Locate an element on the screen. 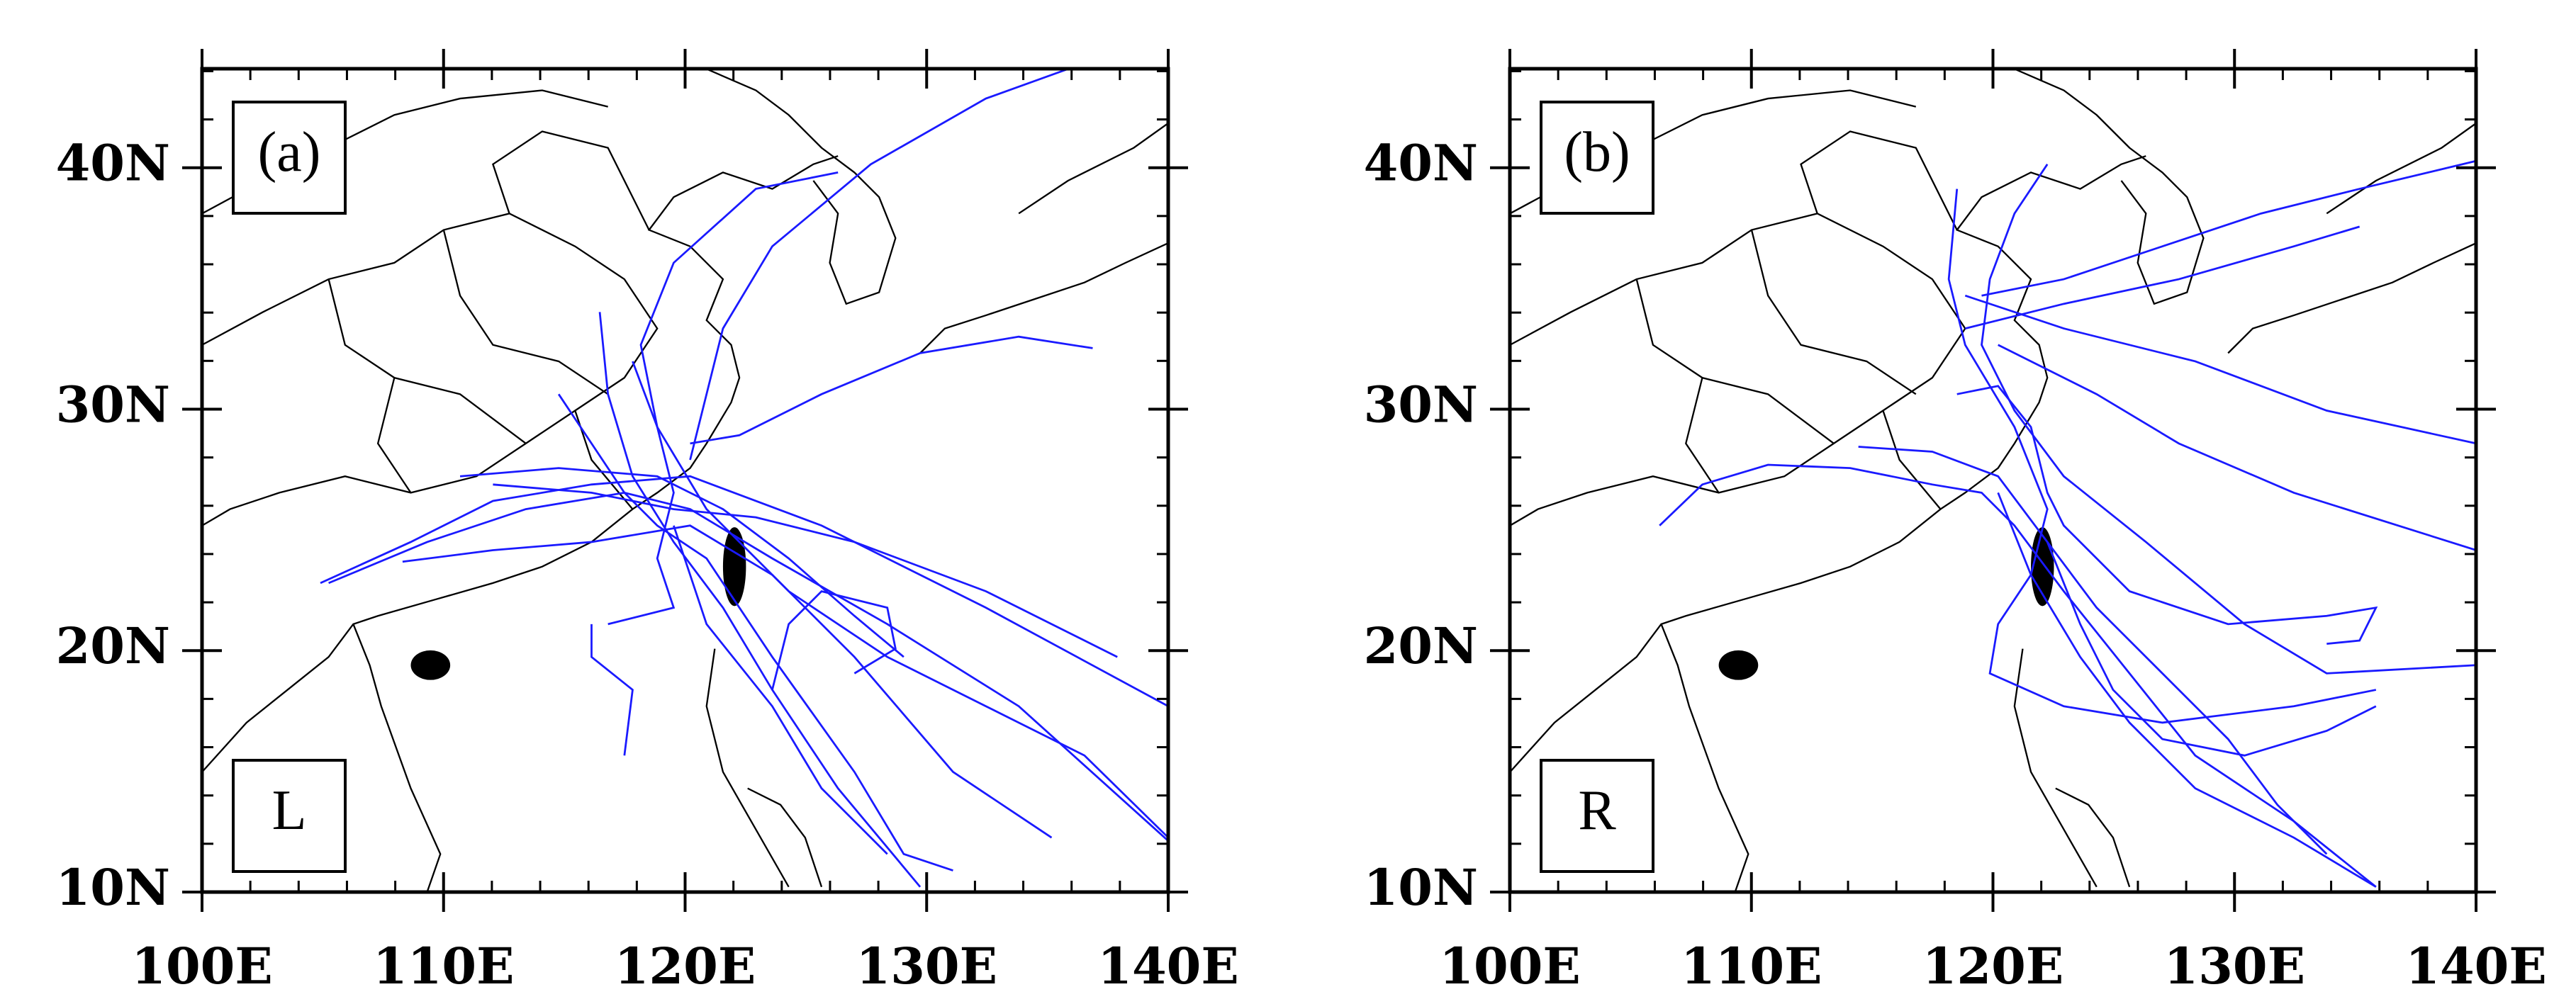  panel-label: (b) is located at coordinates (1597, 153).